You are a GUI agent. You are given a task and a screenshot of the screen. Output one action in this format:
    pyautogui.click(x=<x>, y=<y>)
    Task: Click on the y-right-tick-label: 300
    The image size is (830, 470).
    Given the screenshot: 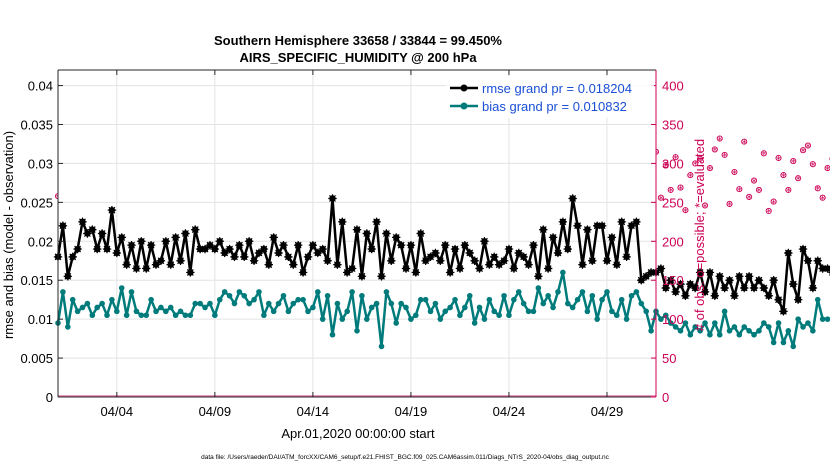 What is the action you would take?
    pyautogui.click(x=673, y=163)
    